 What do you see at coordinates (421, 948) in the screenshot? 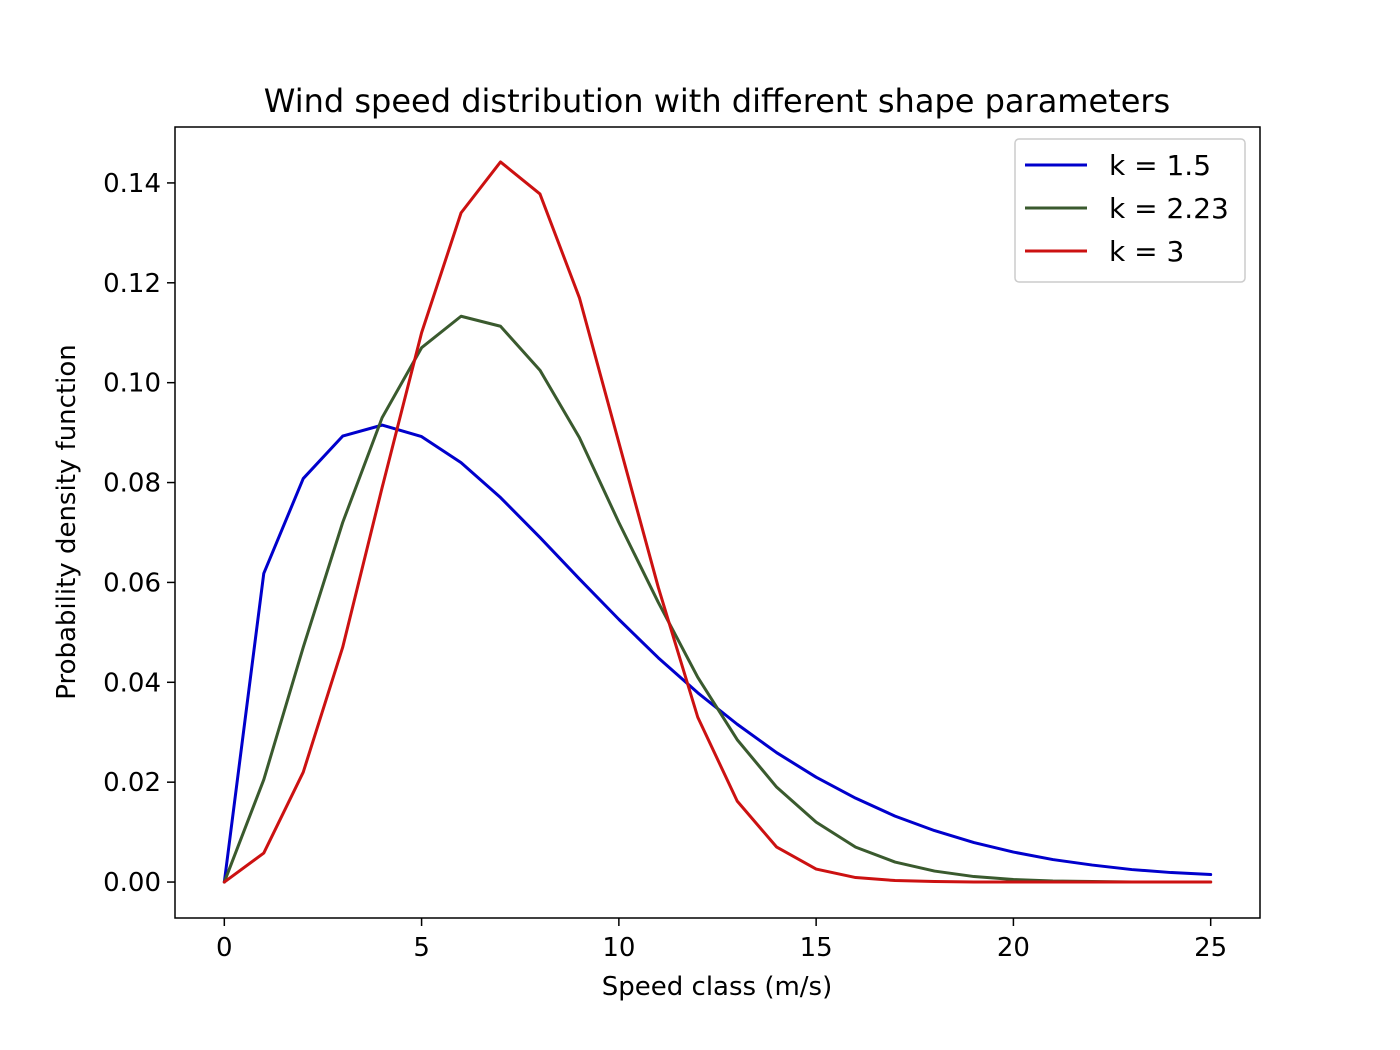
I see `x-tick-label: 5` at bounding box center [421, 948].